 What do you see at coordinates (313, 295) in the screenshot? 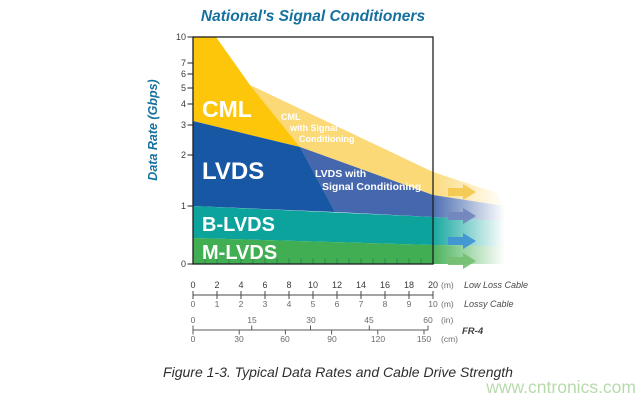
I see `cable-ruler-ticks` at bounding box center [313, 295].